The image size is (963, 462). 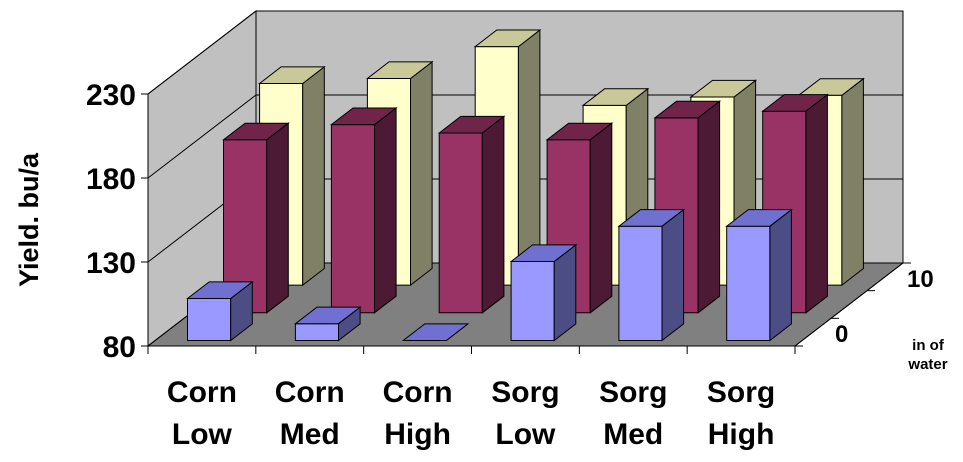 I want to click on depth-axis-line, so click(x=849, y=304).